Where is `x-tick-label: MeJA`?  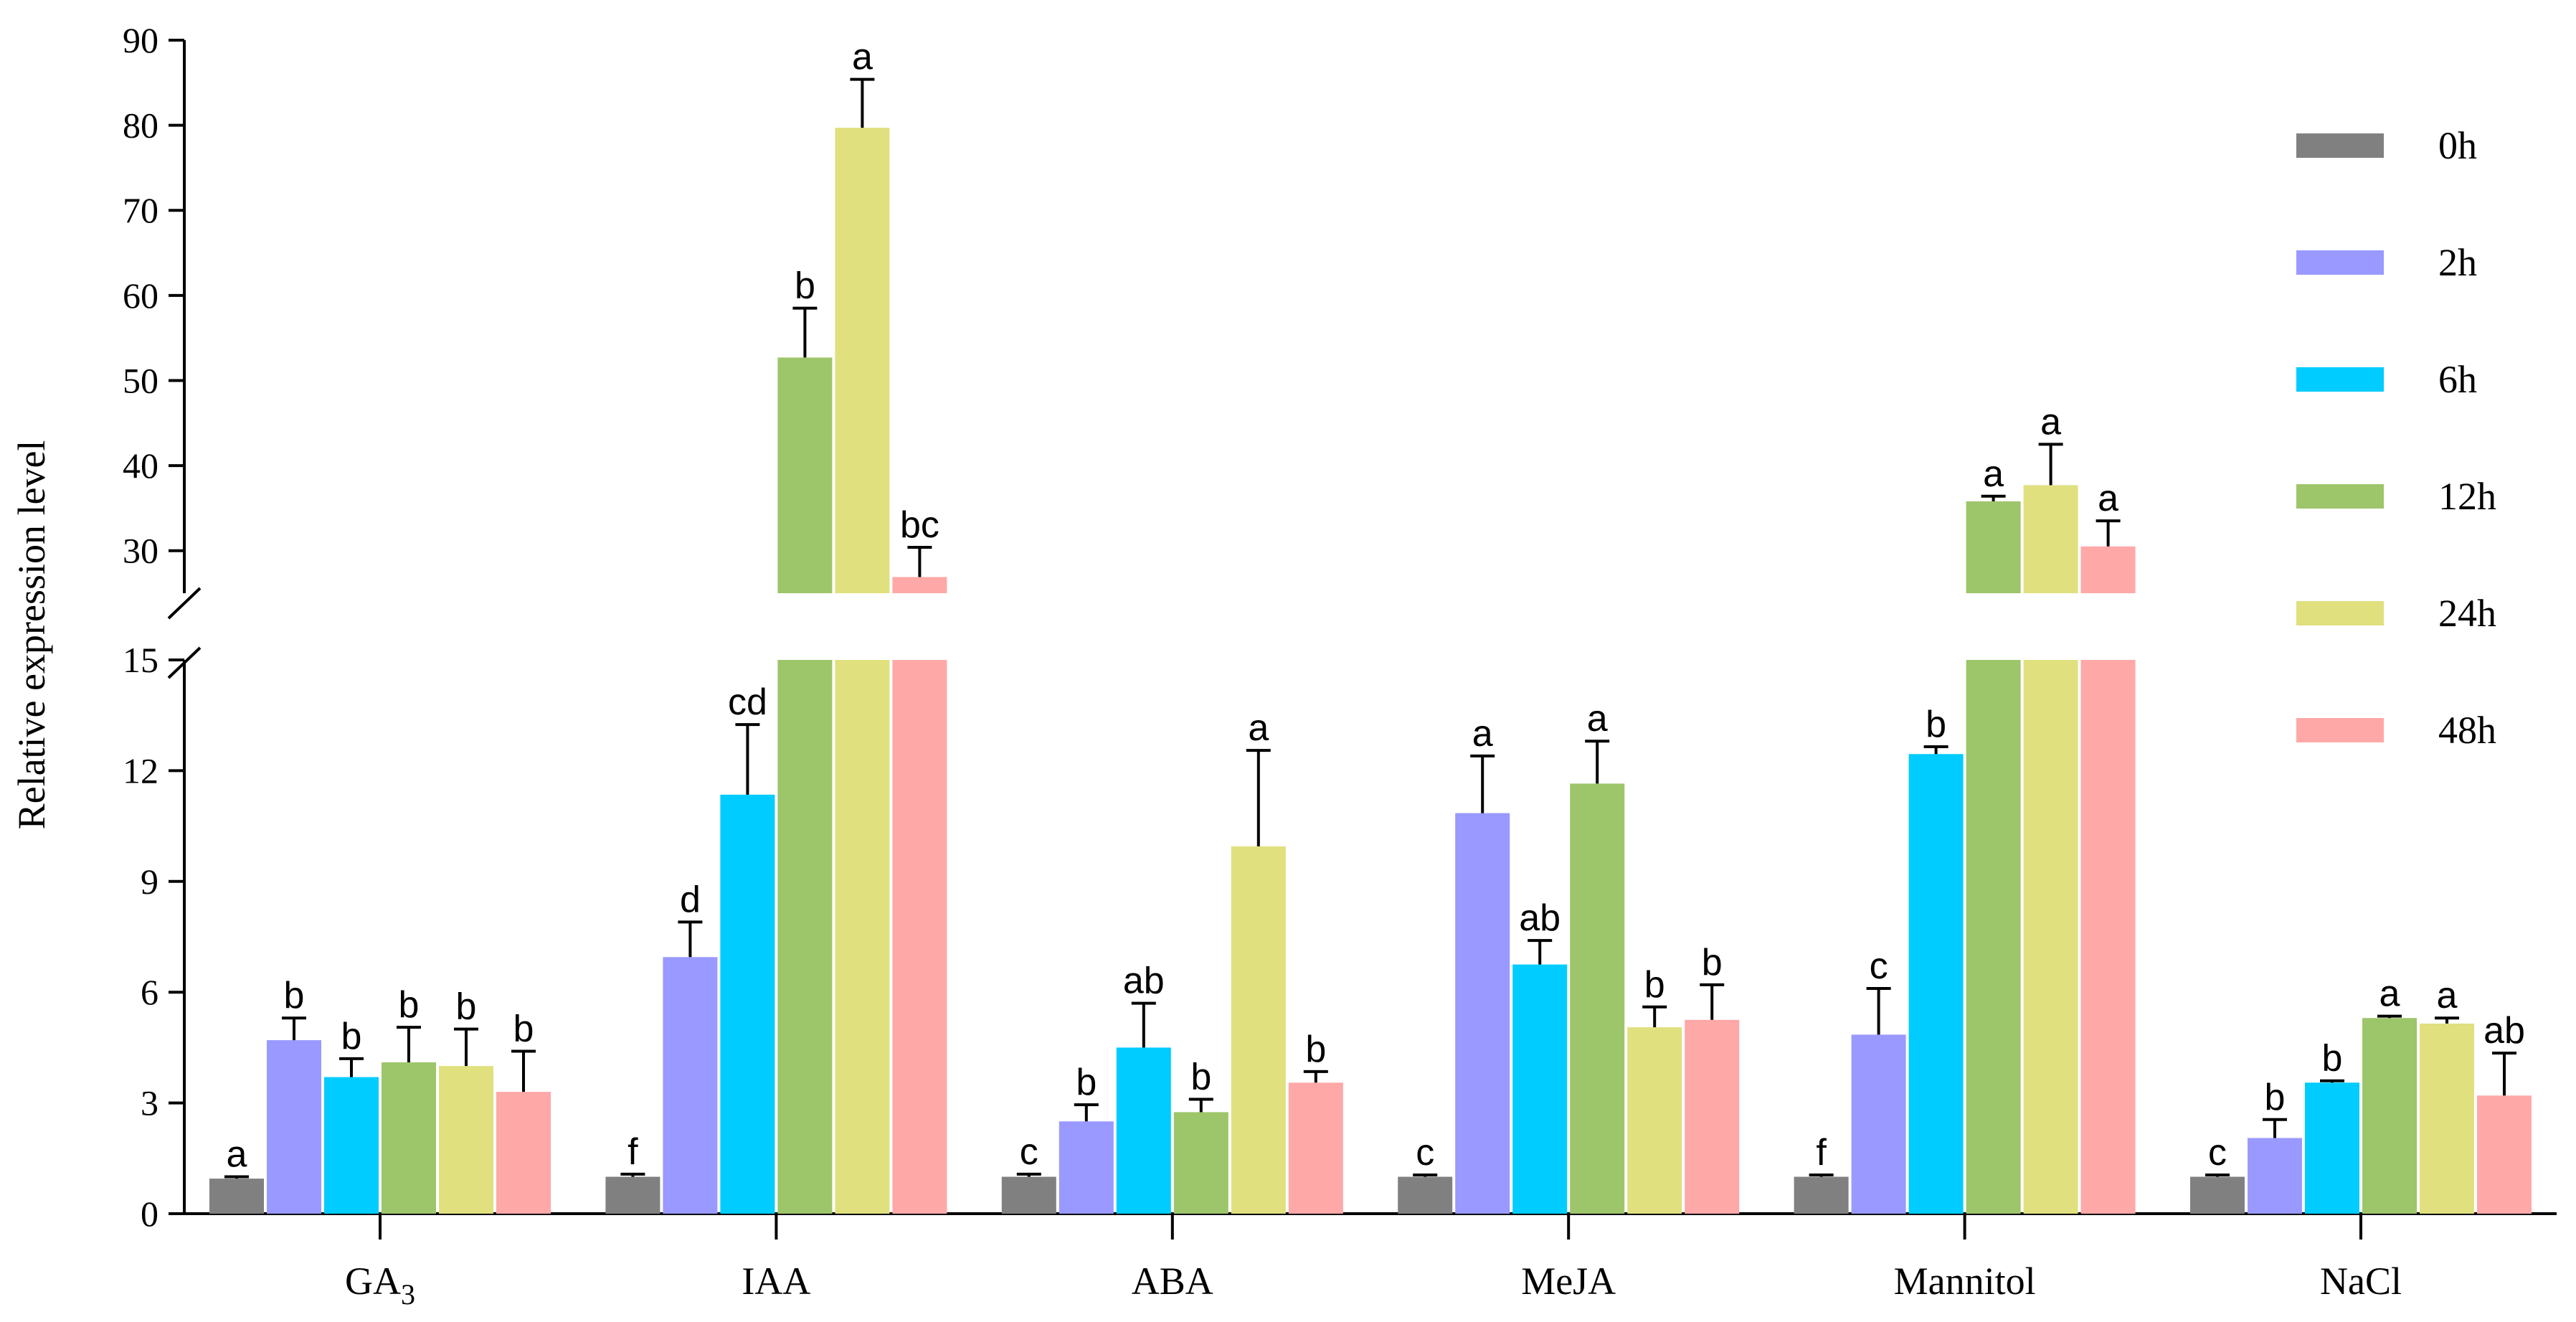
x-tick-label: MeJA is located at coordinates (1568, 1282).